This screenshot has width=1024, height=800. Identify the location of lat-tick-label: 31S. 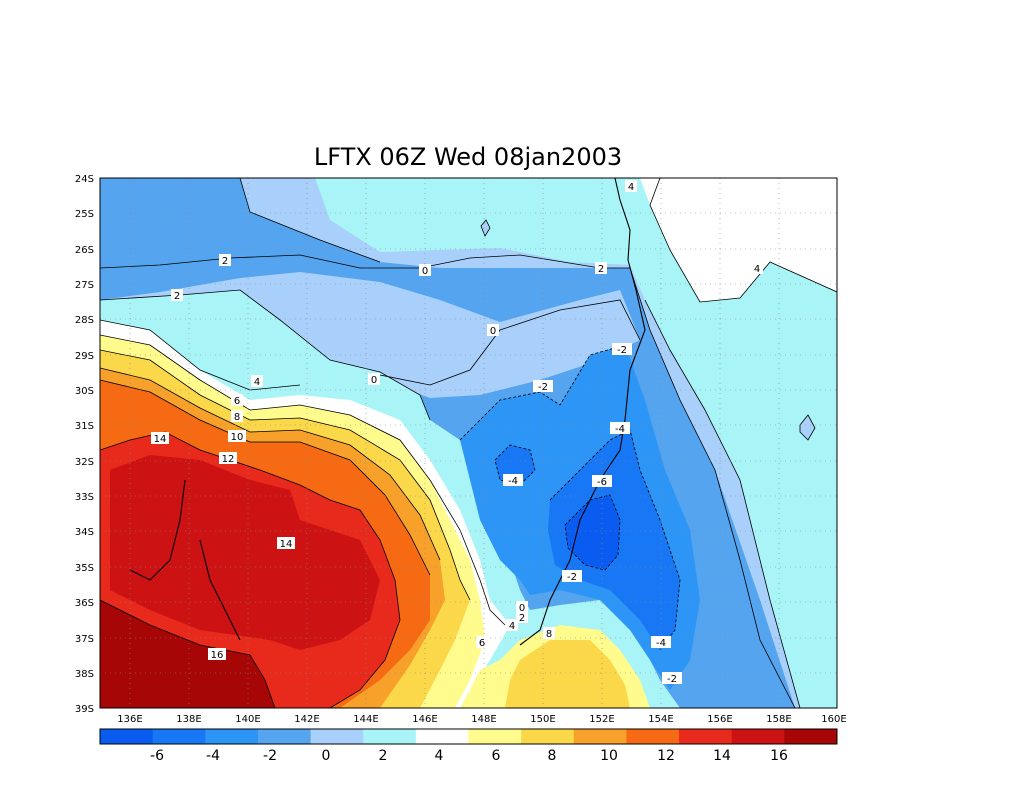
(84, 426).